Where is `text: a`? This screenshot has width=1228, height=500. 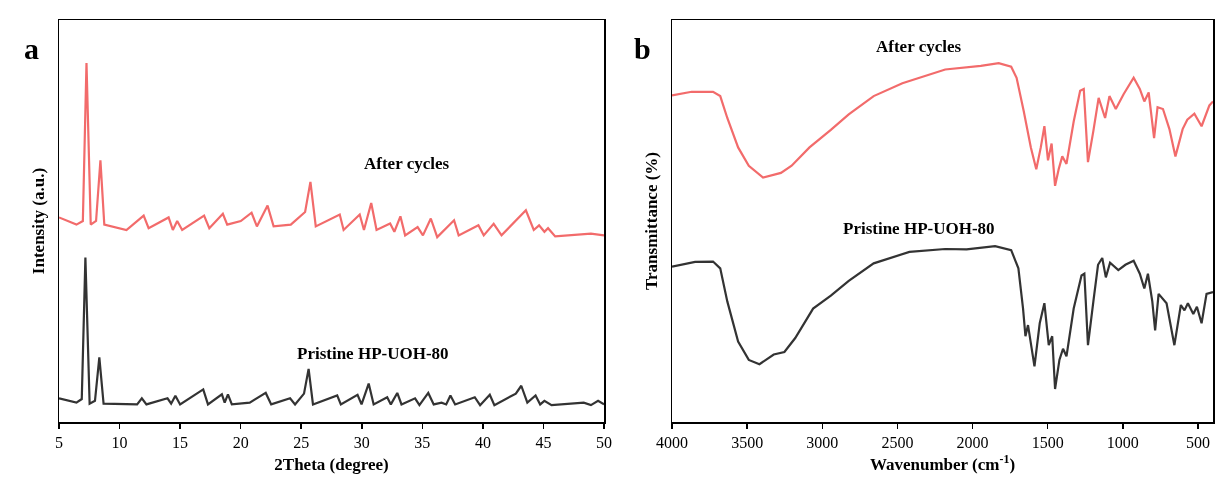
text: a is located at coordinates (31, 48).